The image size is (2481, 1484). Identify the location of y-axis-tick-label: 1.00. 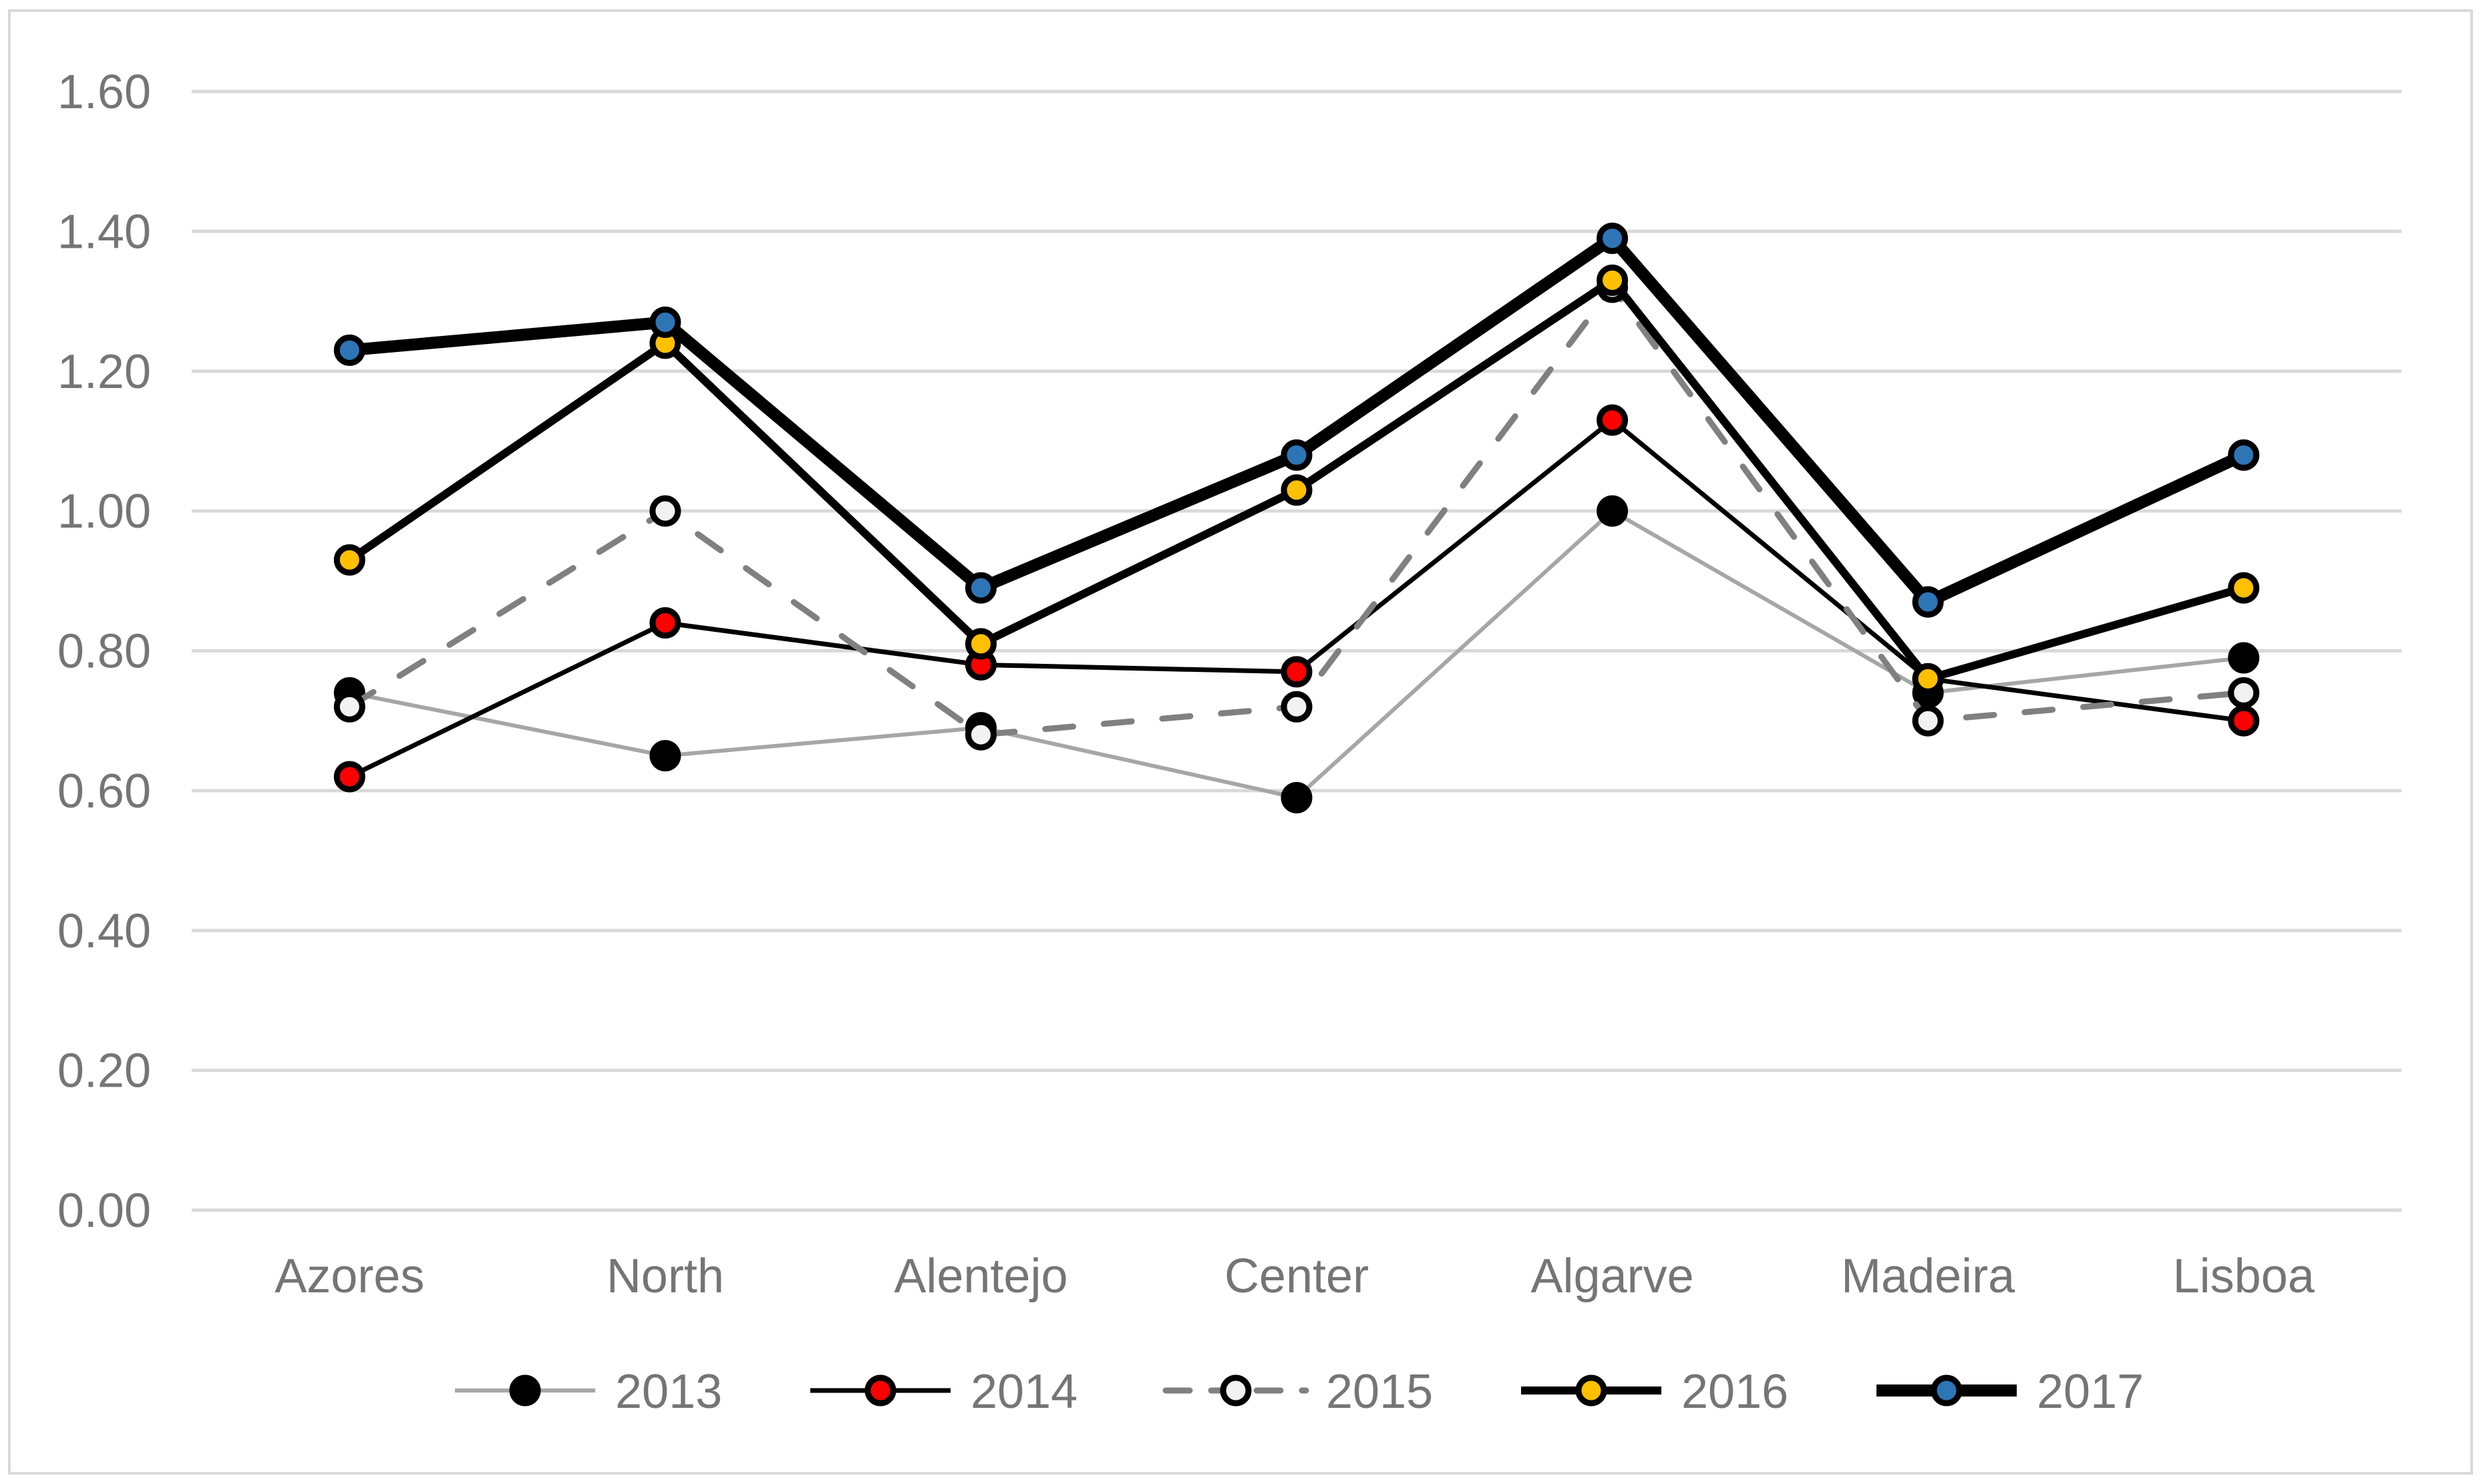
(104, 511).